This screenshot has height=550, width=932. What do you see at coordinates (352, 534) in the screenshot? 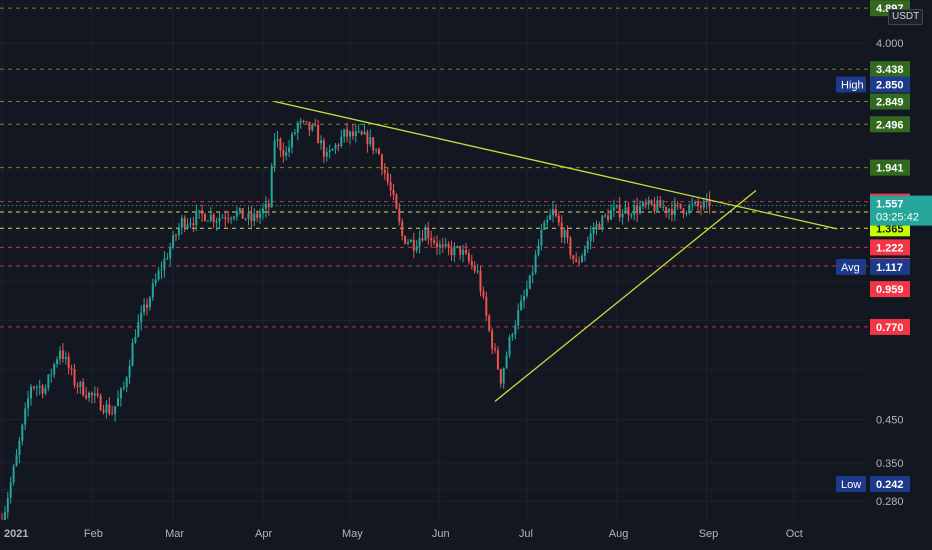
I see `time-tick-label: May` at bounding box center [352, 534].